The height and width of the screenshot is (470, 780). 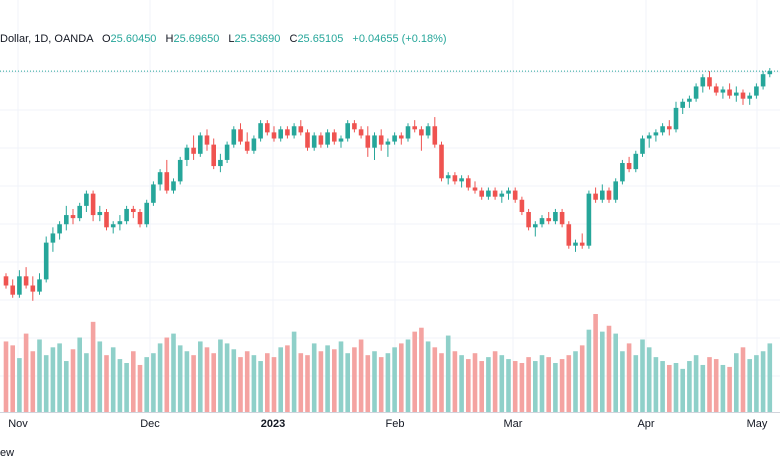 I want to click on x-axis: Nov Dec 2023 Feb Mar Apr May, so click(x=390, y=424).